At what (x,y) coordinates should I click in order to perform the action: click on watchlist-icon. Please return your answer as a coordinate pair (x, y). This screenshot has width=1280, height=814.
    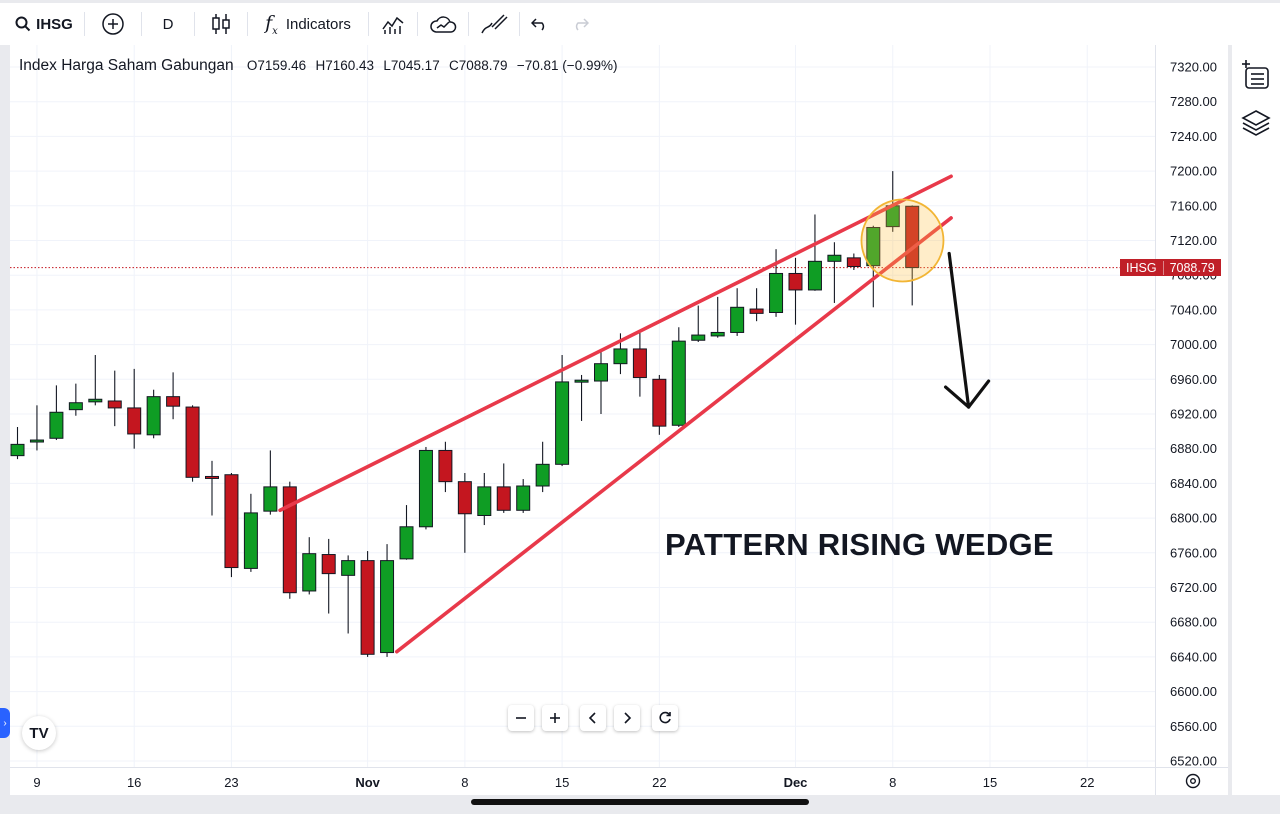
    Looking at the image, I should click on (1256, 75).